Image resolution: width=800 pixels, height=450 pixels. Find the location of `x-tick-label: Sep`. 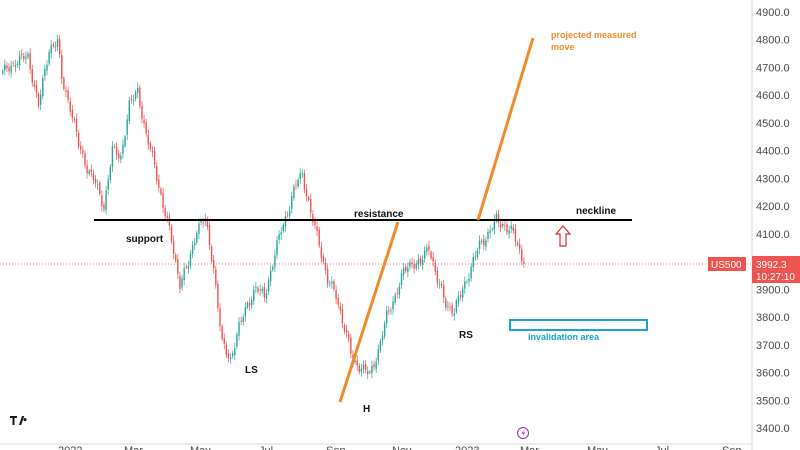

x-tick-label: Sep is located at coordinates (732, 447).